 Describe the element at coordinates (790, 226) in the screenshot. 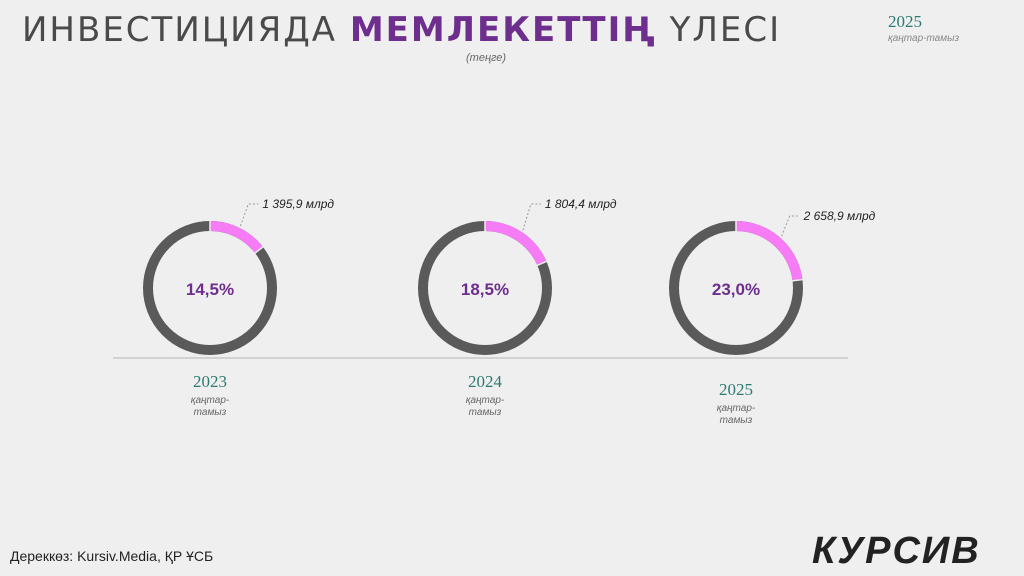

I see `leader-line-2025` at that location.